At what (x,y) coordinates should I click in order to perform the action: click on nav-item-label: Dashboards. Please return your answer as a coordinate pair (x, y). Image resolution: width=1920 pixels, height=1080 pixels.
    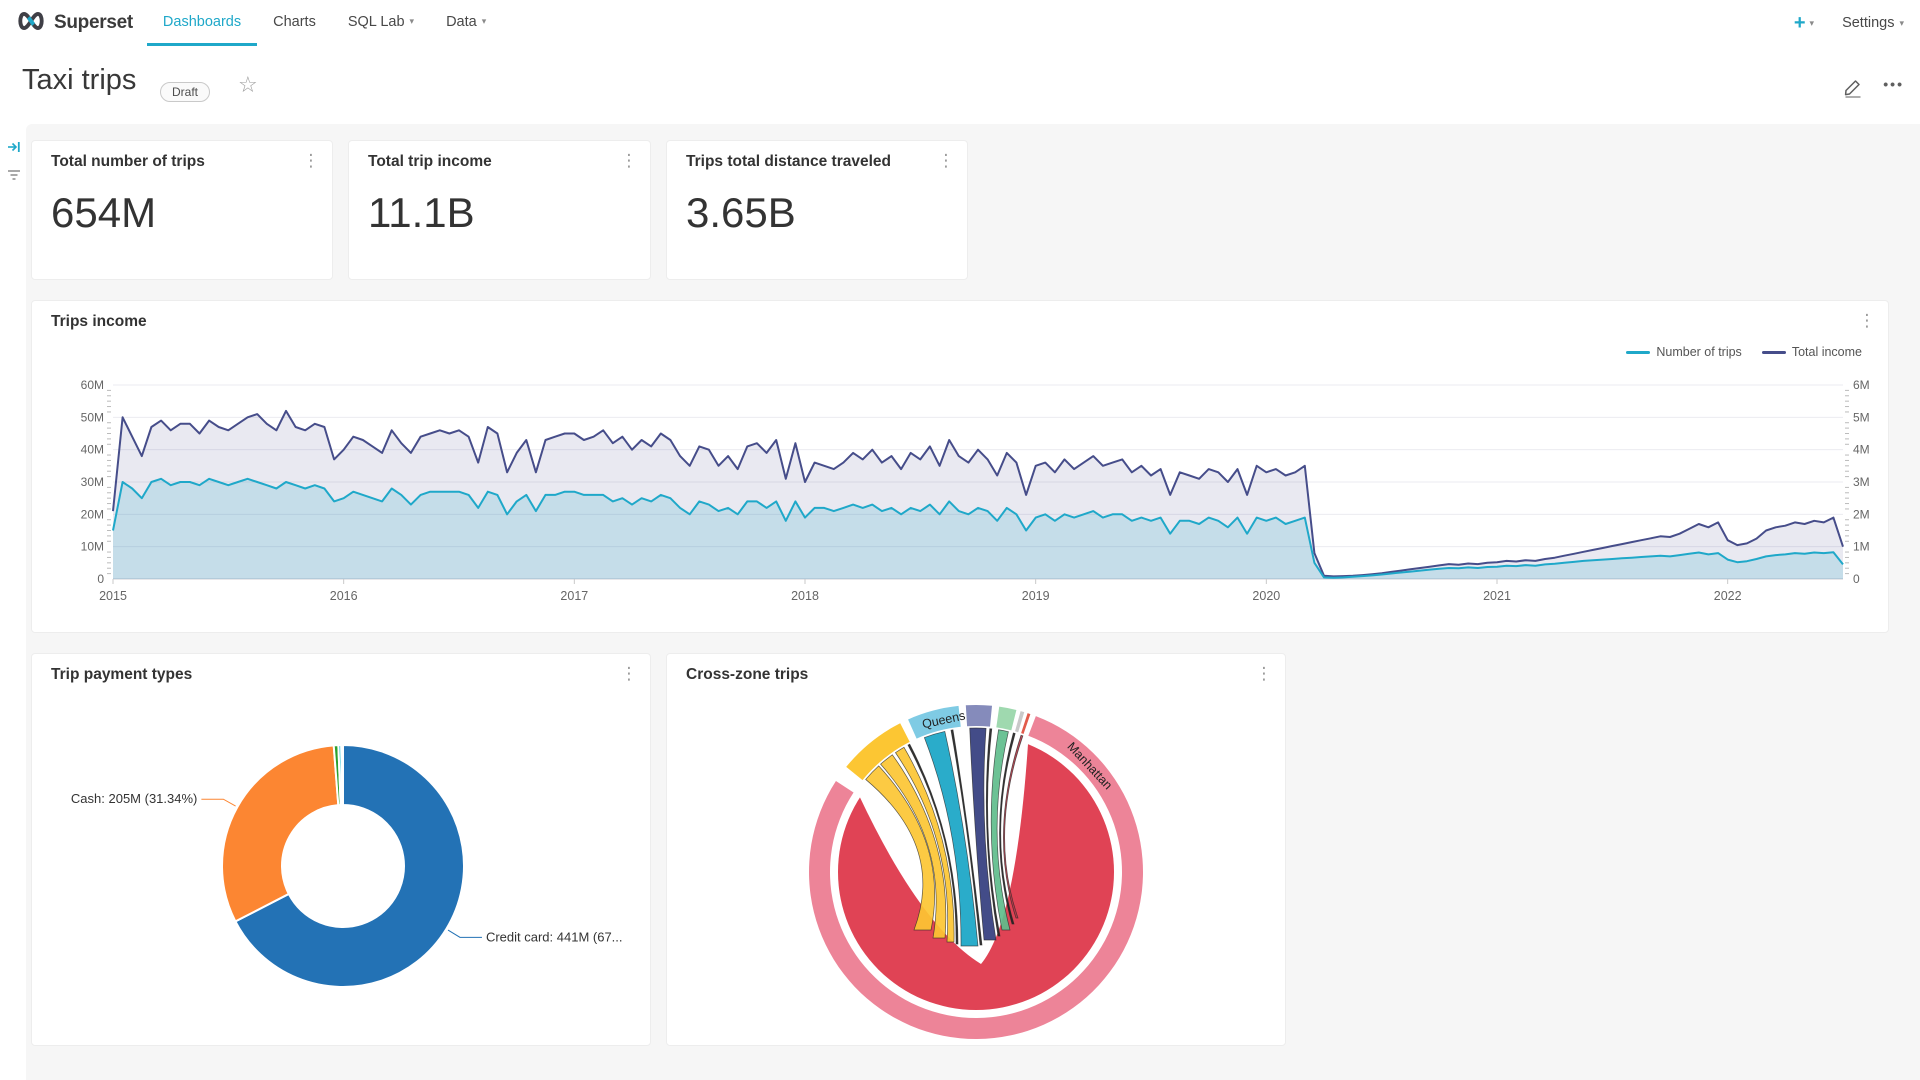
    Looking at the image, I should click on (202, 21).